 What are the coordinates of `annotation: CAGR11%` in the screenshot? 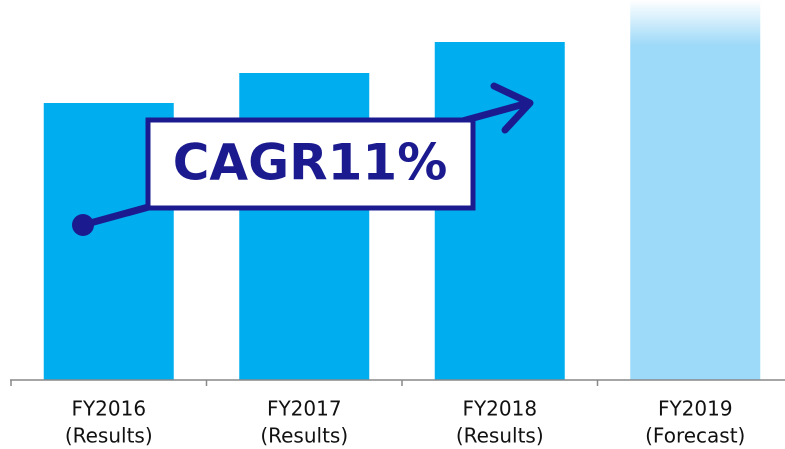 It's located at (310, 163).